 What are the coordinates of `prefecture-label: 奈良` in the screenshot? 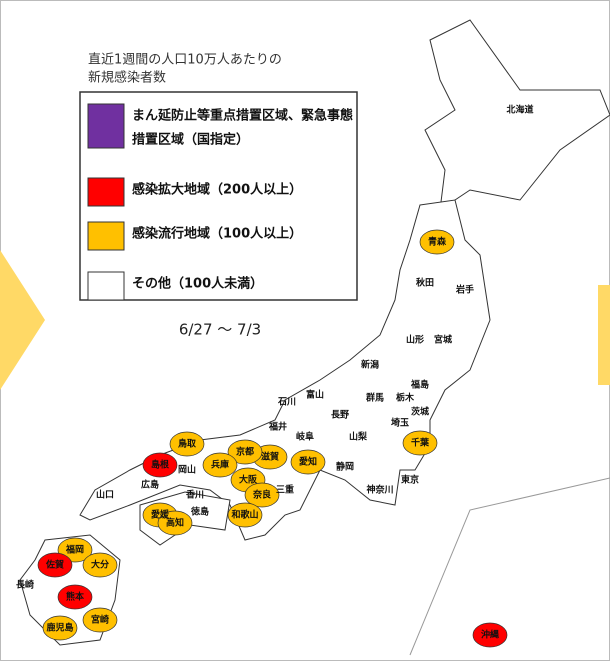 It's located at (261, 495).